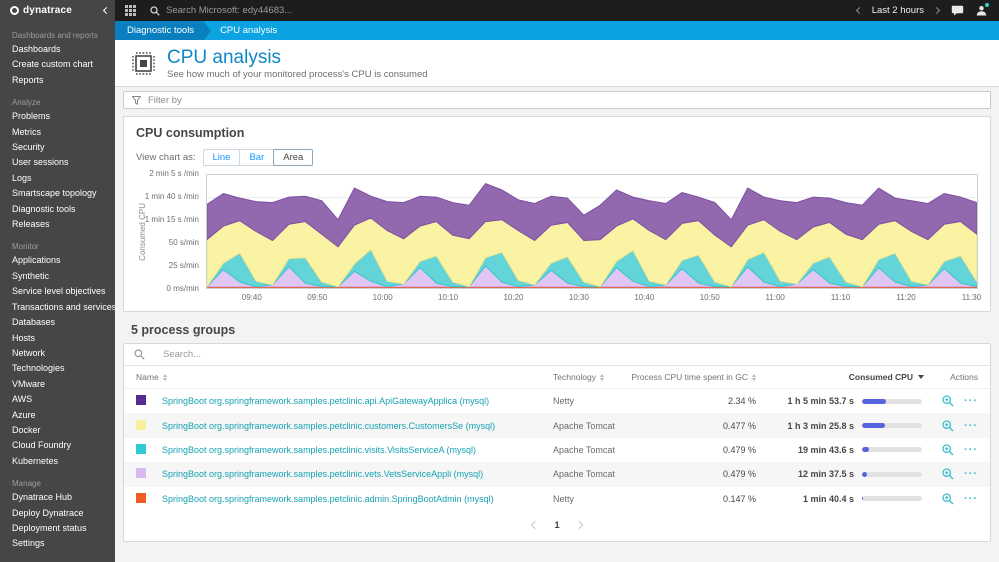 Image resolution: width=999 pixels, height=562 pixels. Describe the element at coordinates (840, 377) in the screenshot. I see `column-header-consumed-cpu: Consumed CPU` at that location.